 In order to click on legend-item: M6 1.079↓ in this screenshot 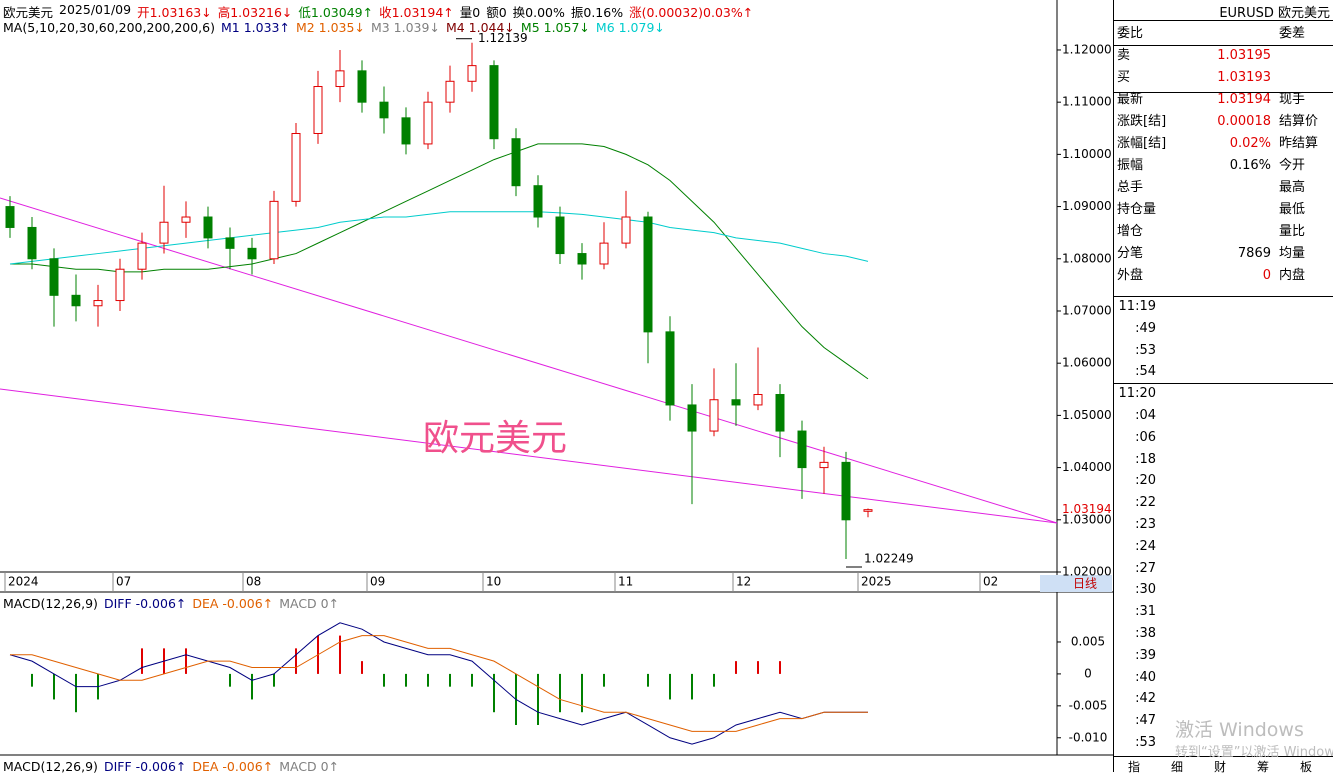, I will do `click(630, 27)`.